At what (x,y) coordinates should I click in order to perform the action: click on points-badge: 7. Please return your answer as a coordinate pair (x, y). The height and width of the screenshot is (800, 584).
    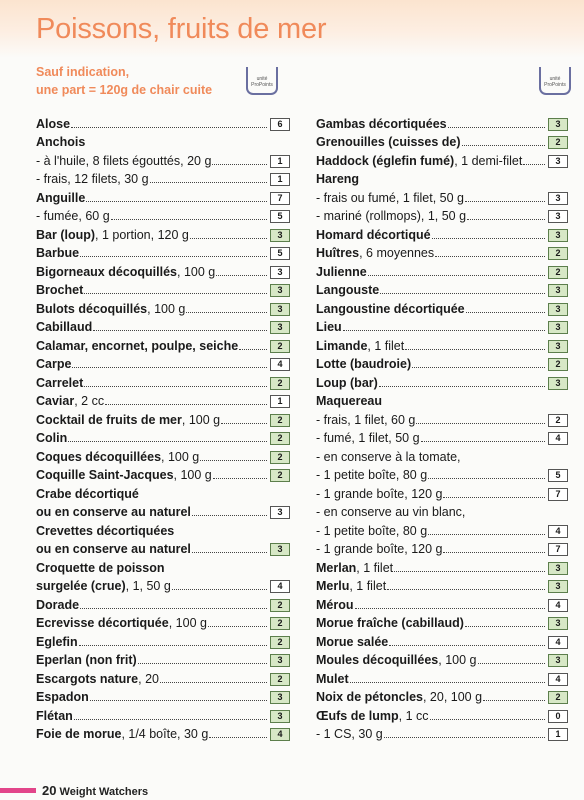
    Looking at the image, I should click on (558, 494).